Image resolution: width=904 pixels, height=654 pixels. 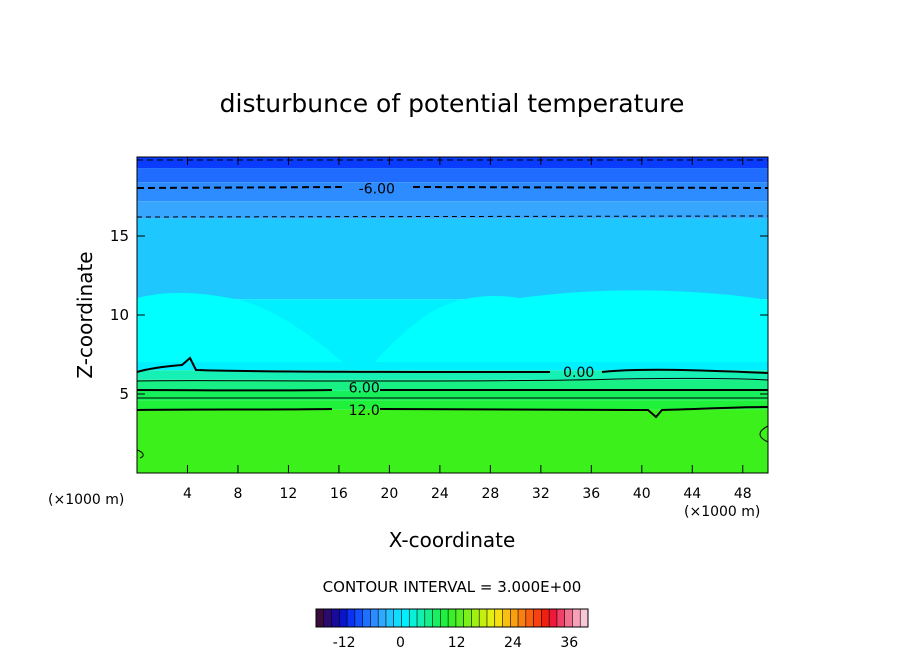 What do you see at coordinates (364, 389) in the screenshot?
I see `contour-label: 6.00` at bounding box center [364, 389].